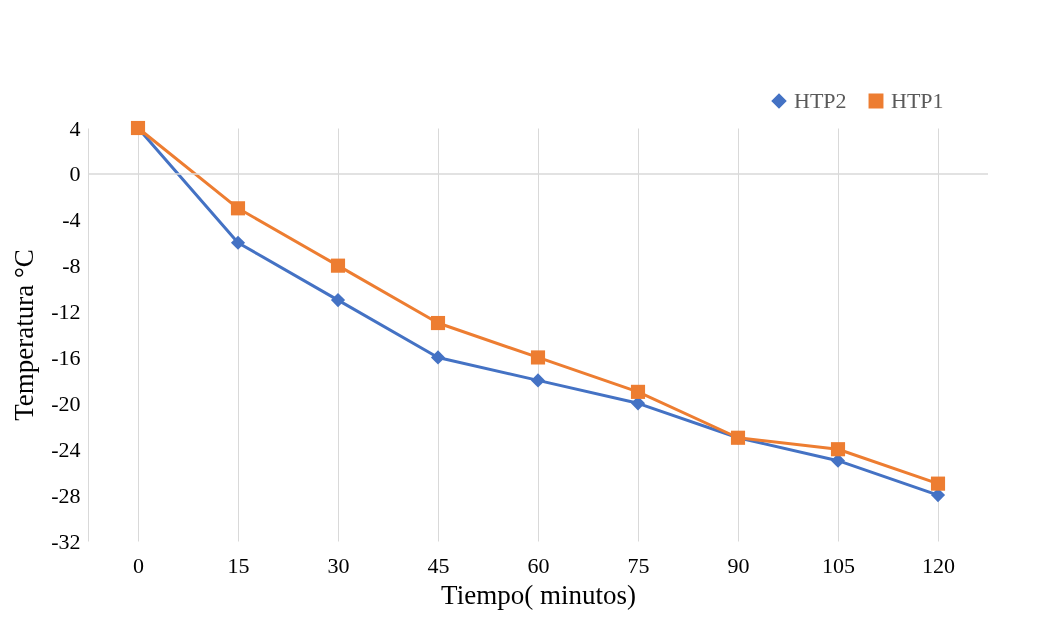 This screenshot has height=623, width=1060. I want to click on y-tick-label: -28, so click(66, 495).